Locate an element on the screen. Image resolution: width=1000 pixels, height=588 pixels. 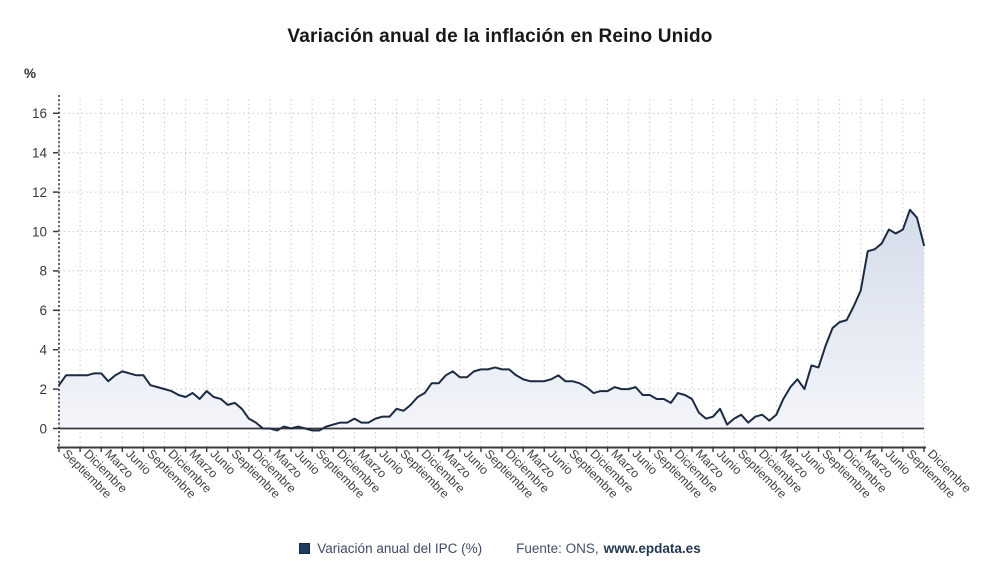
y-axis-tick-label: 4 is located at coordinates (43, 350).